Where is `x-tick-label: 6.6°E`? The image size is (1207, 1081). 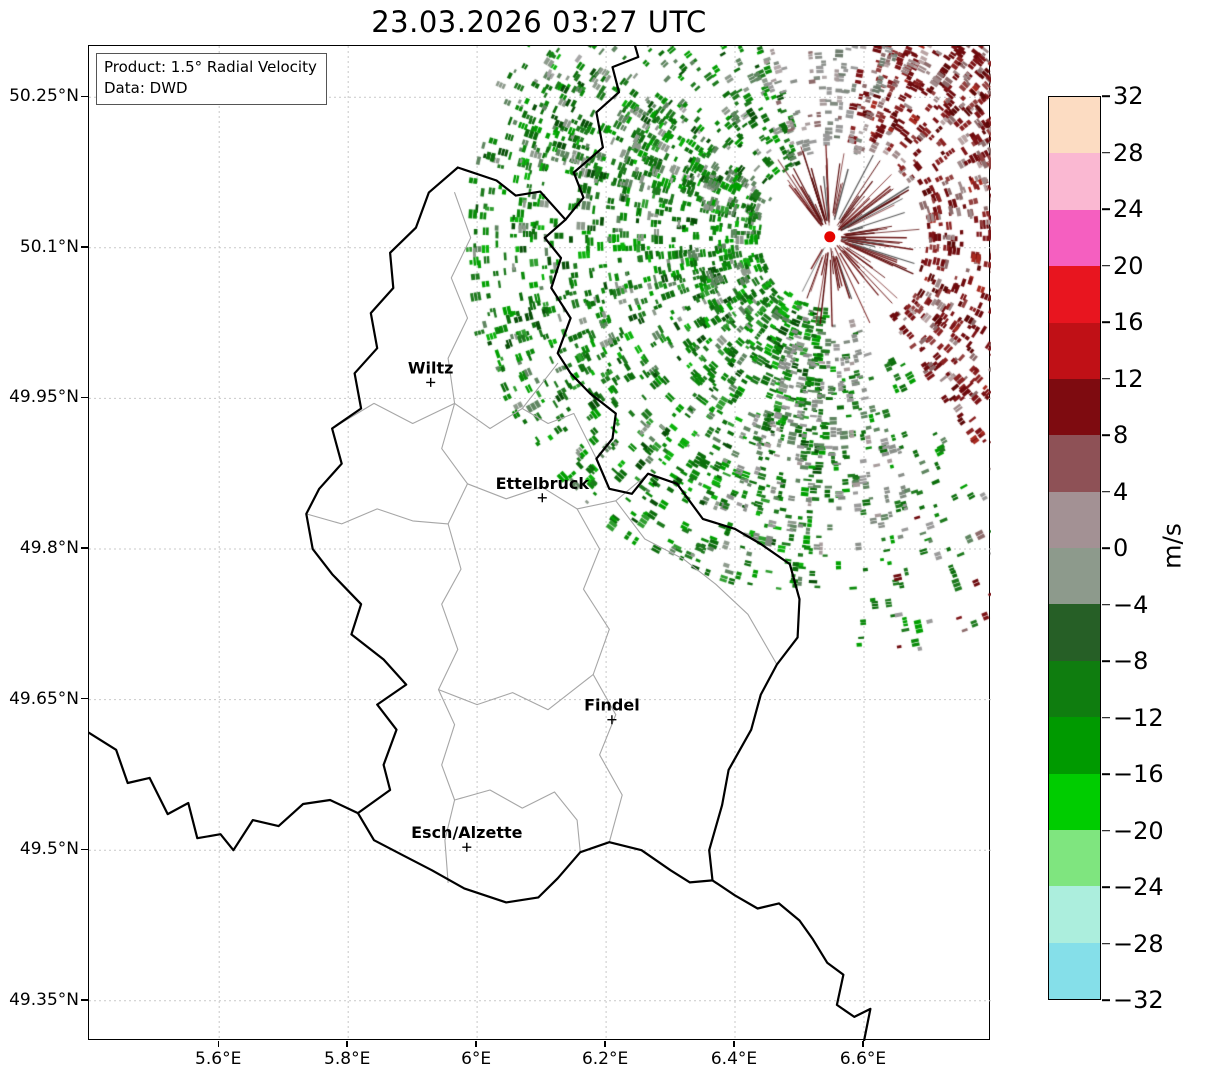 x-tick-label: 6.6°E is located at coordinates (863, 1059).